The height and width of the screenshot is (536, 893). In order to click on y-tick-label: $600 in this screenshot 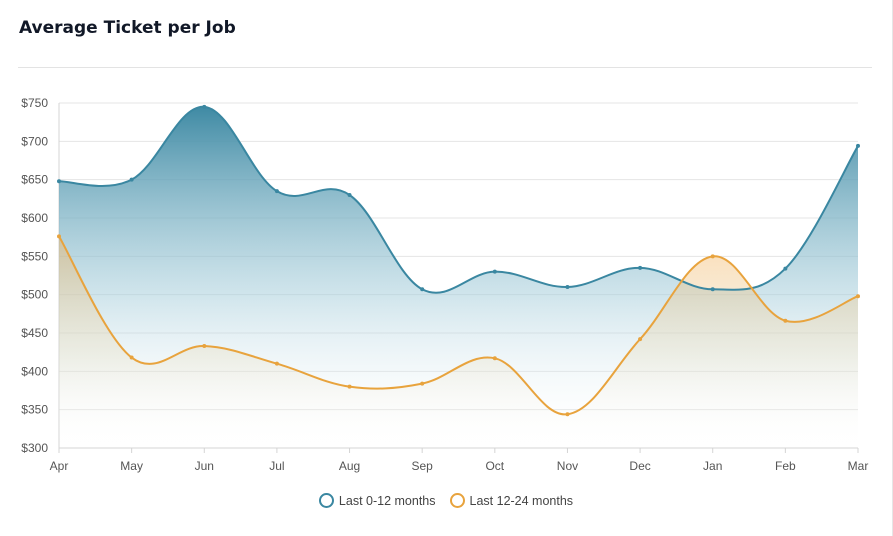, I will do `click(34, 218)`.